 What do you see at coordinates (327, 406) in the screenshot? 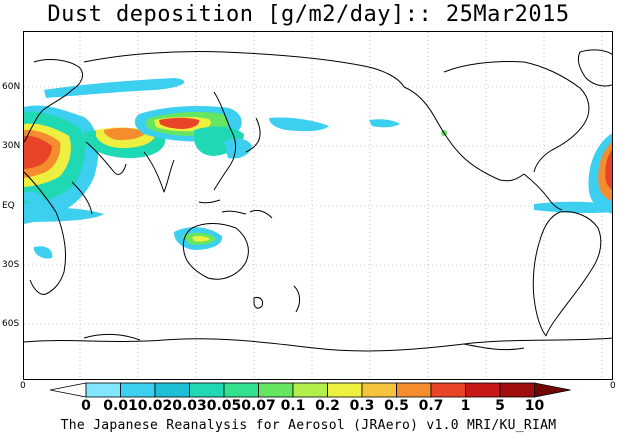
I see `colorbar-tick-label: 0.2` at bounding box center [327, 406].